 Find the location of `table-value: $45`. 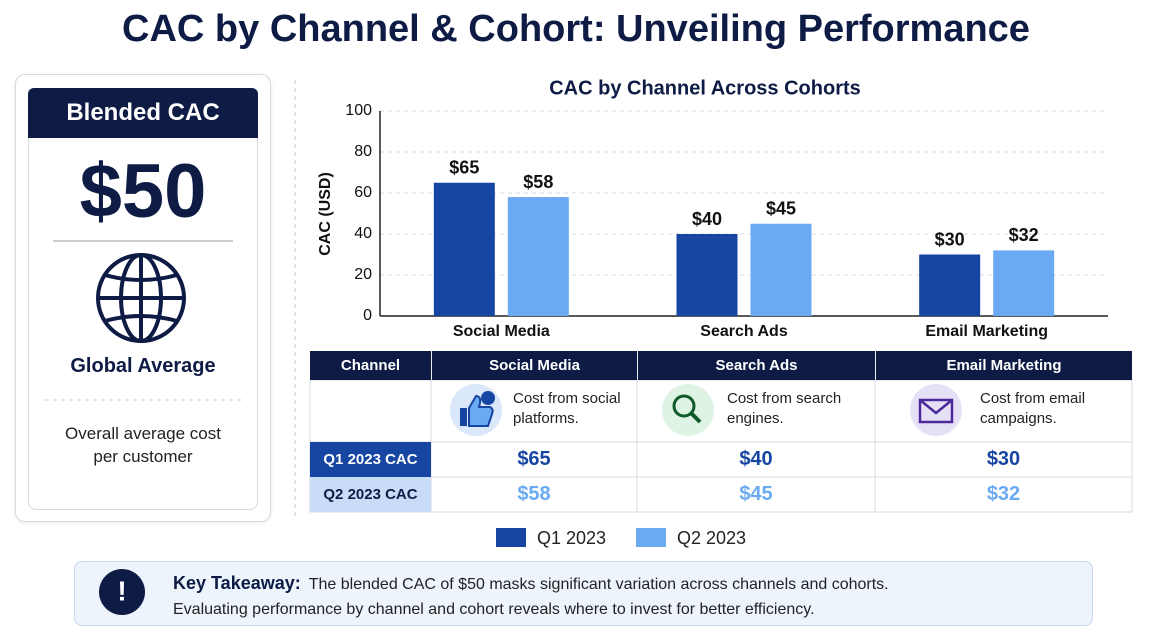

table-value: $45 is located at coordinates (756, 494).